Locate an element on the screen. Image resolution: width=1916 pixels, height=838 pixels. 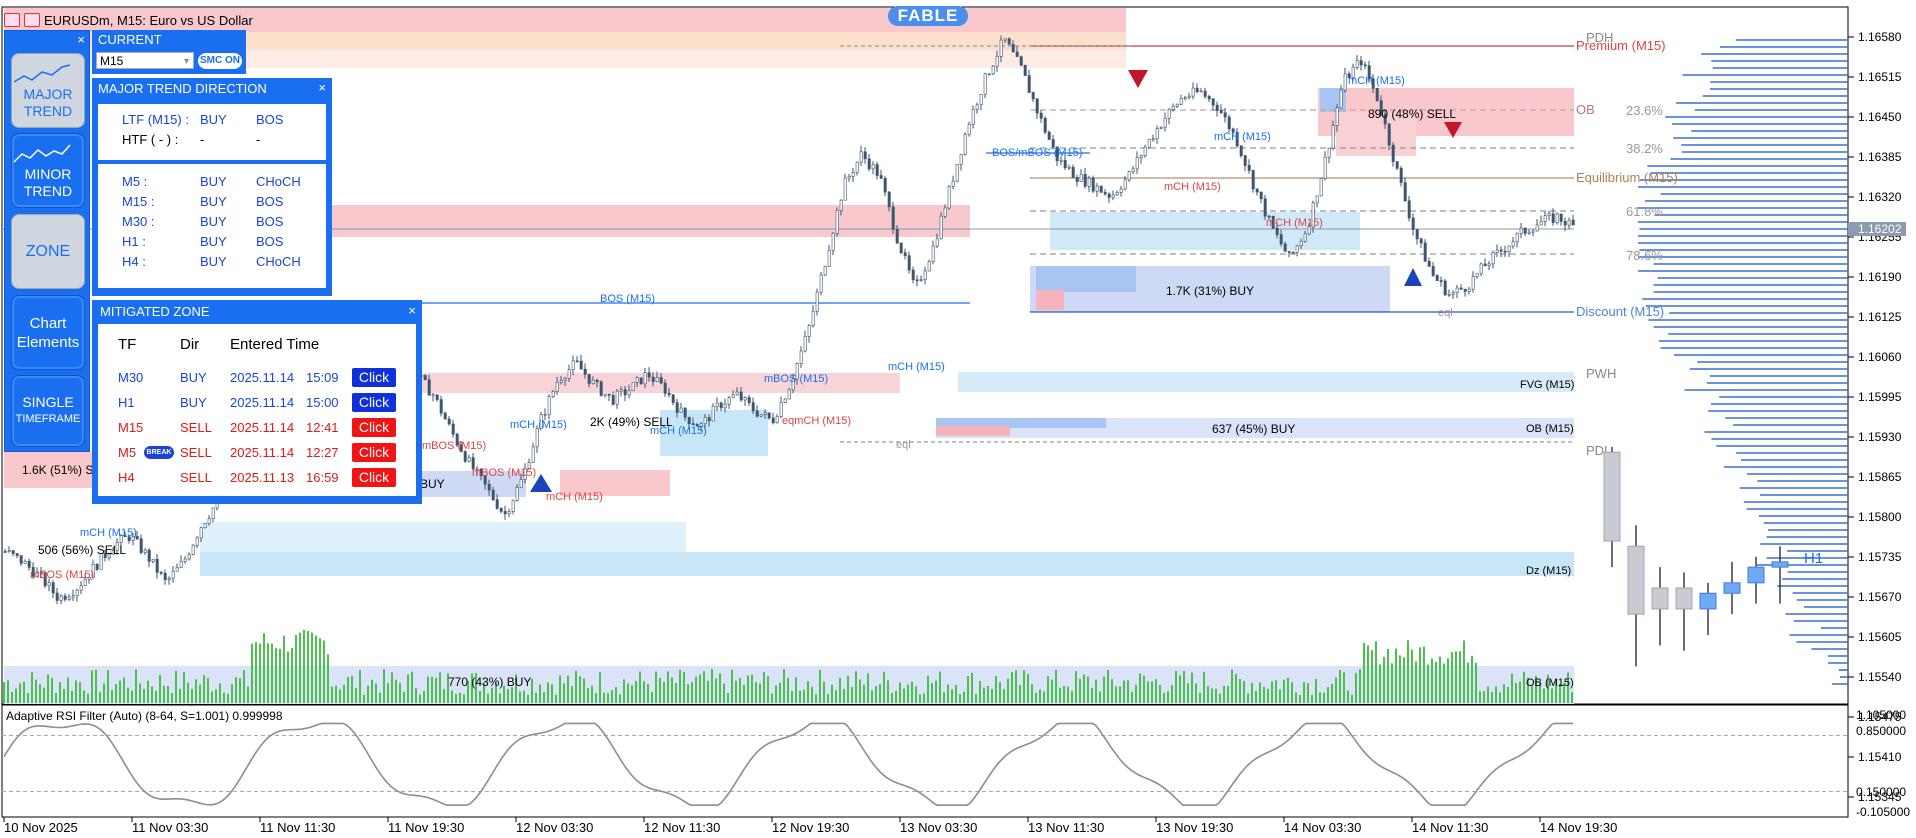
timeframe-label: TIMEFRAME is located at coordinates (48, 419).